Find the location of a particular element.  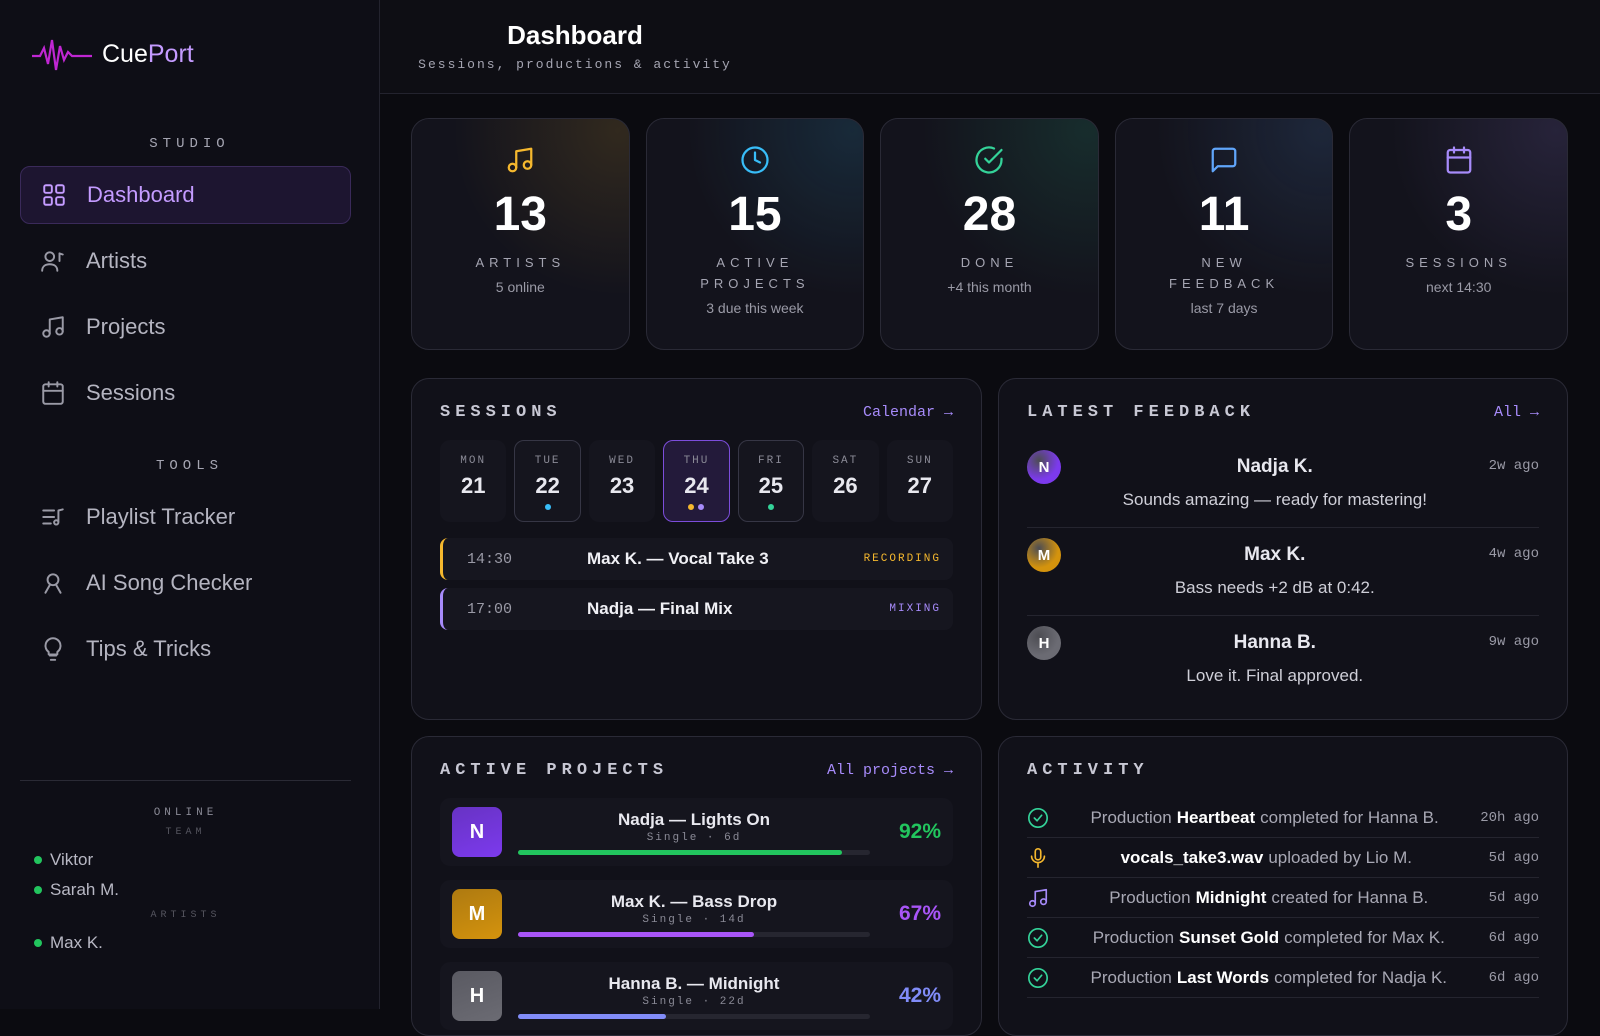

stat-card: 28 DONE +4 this month is located at coordinates (989, 234).